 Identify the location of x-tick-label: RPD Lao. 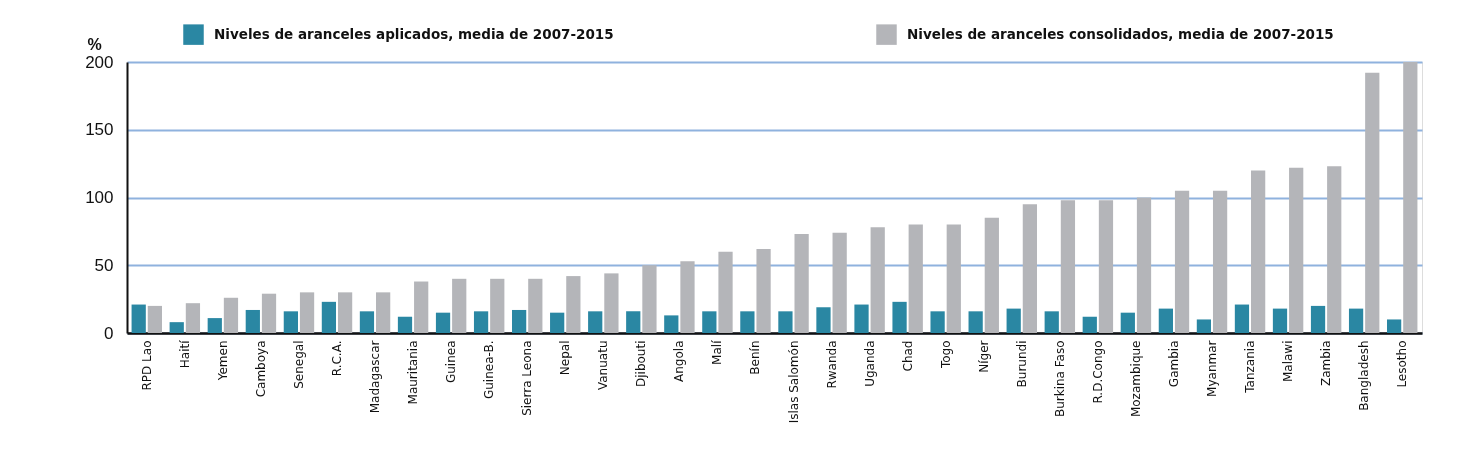
(146, 365).